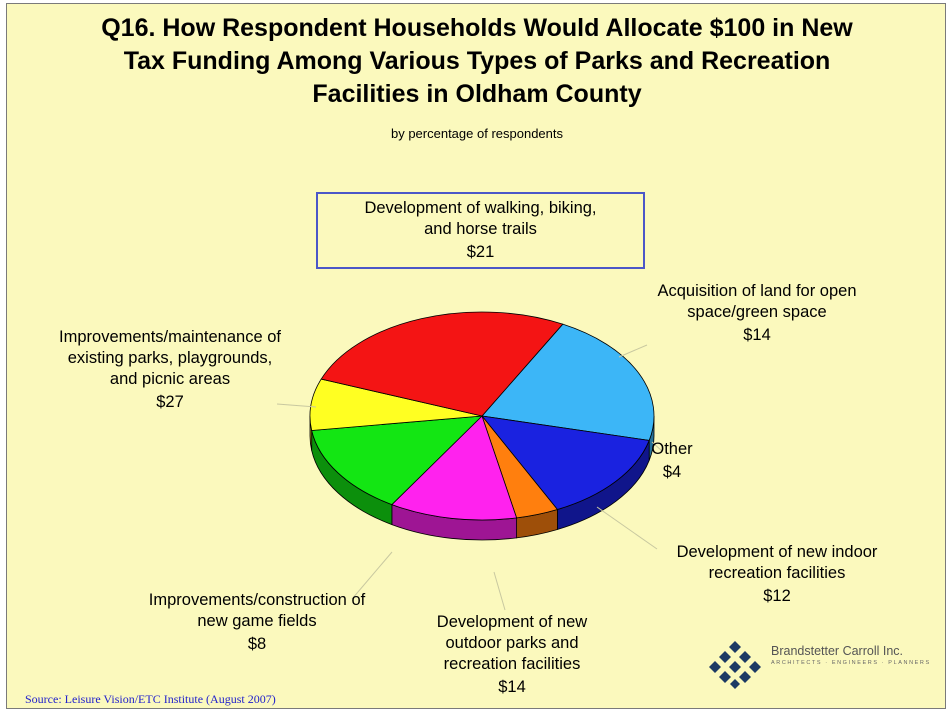 This screenshot has height=713, width=950. I want to click on slice-value-existing: $27, so click(170, 402).